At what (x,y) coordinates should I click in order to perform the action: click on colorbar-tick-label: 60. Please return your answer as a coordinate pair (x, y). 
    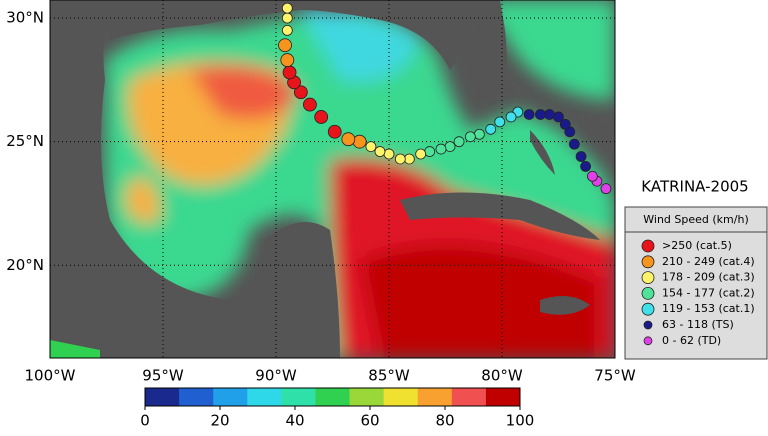
    Looking at the image, I should click on (369, 421).